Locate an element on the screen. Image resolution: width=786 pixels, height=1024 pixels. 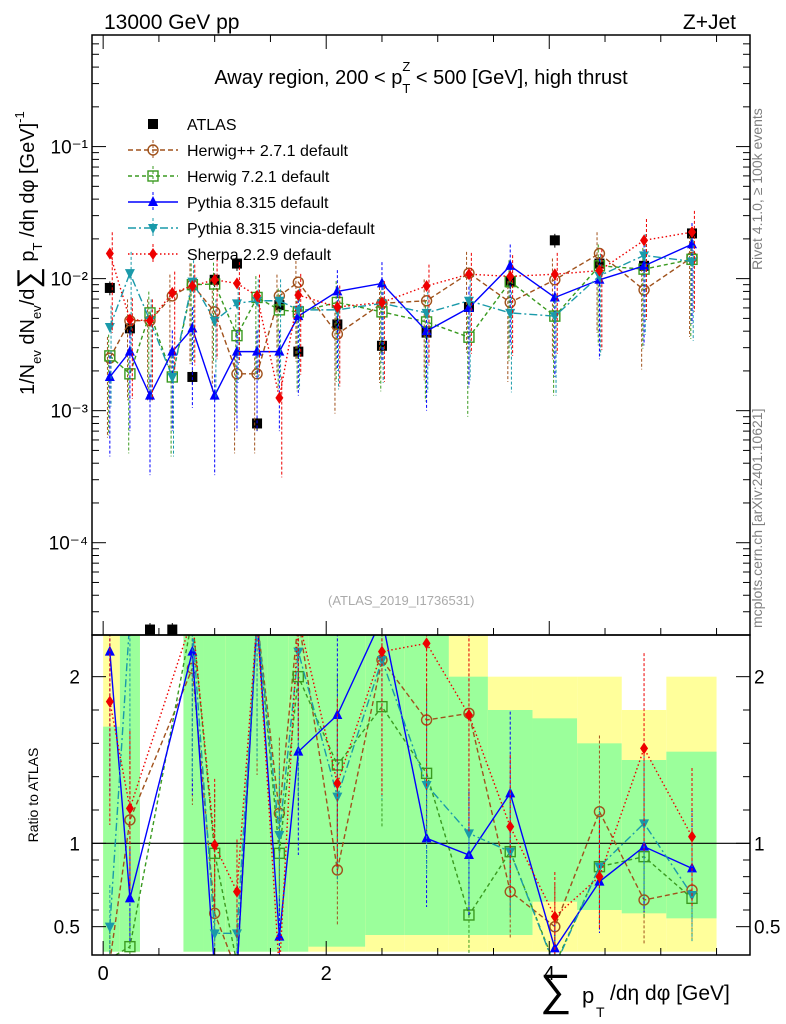
legend-label: Herwig++ 2.7.1 default is located at coordinates (268, 151).